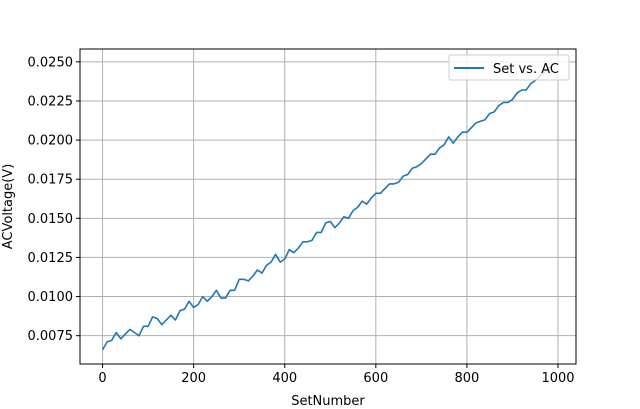 The image size is (640, 409). I want to click on legend-box, so click(509, 67).